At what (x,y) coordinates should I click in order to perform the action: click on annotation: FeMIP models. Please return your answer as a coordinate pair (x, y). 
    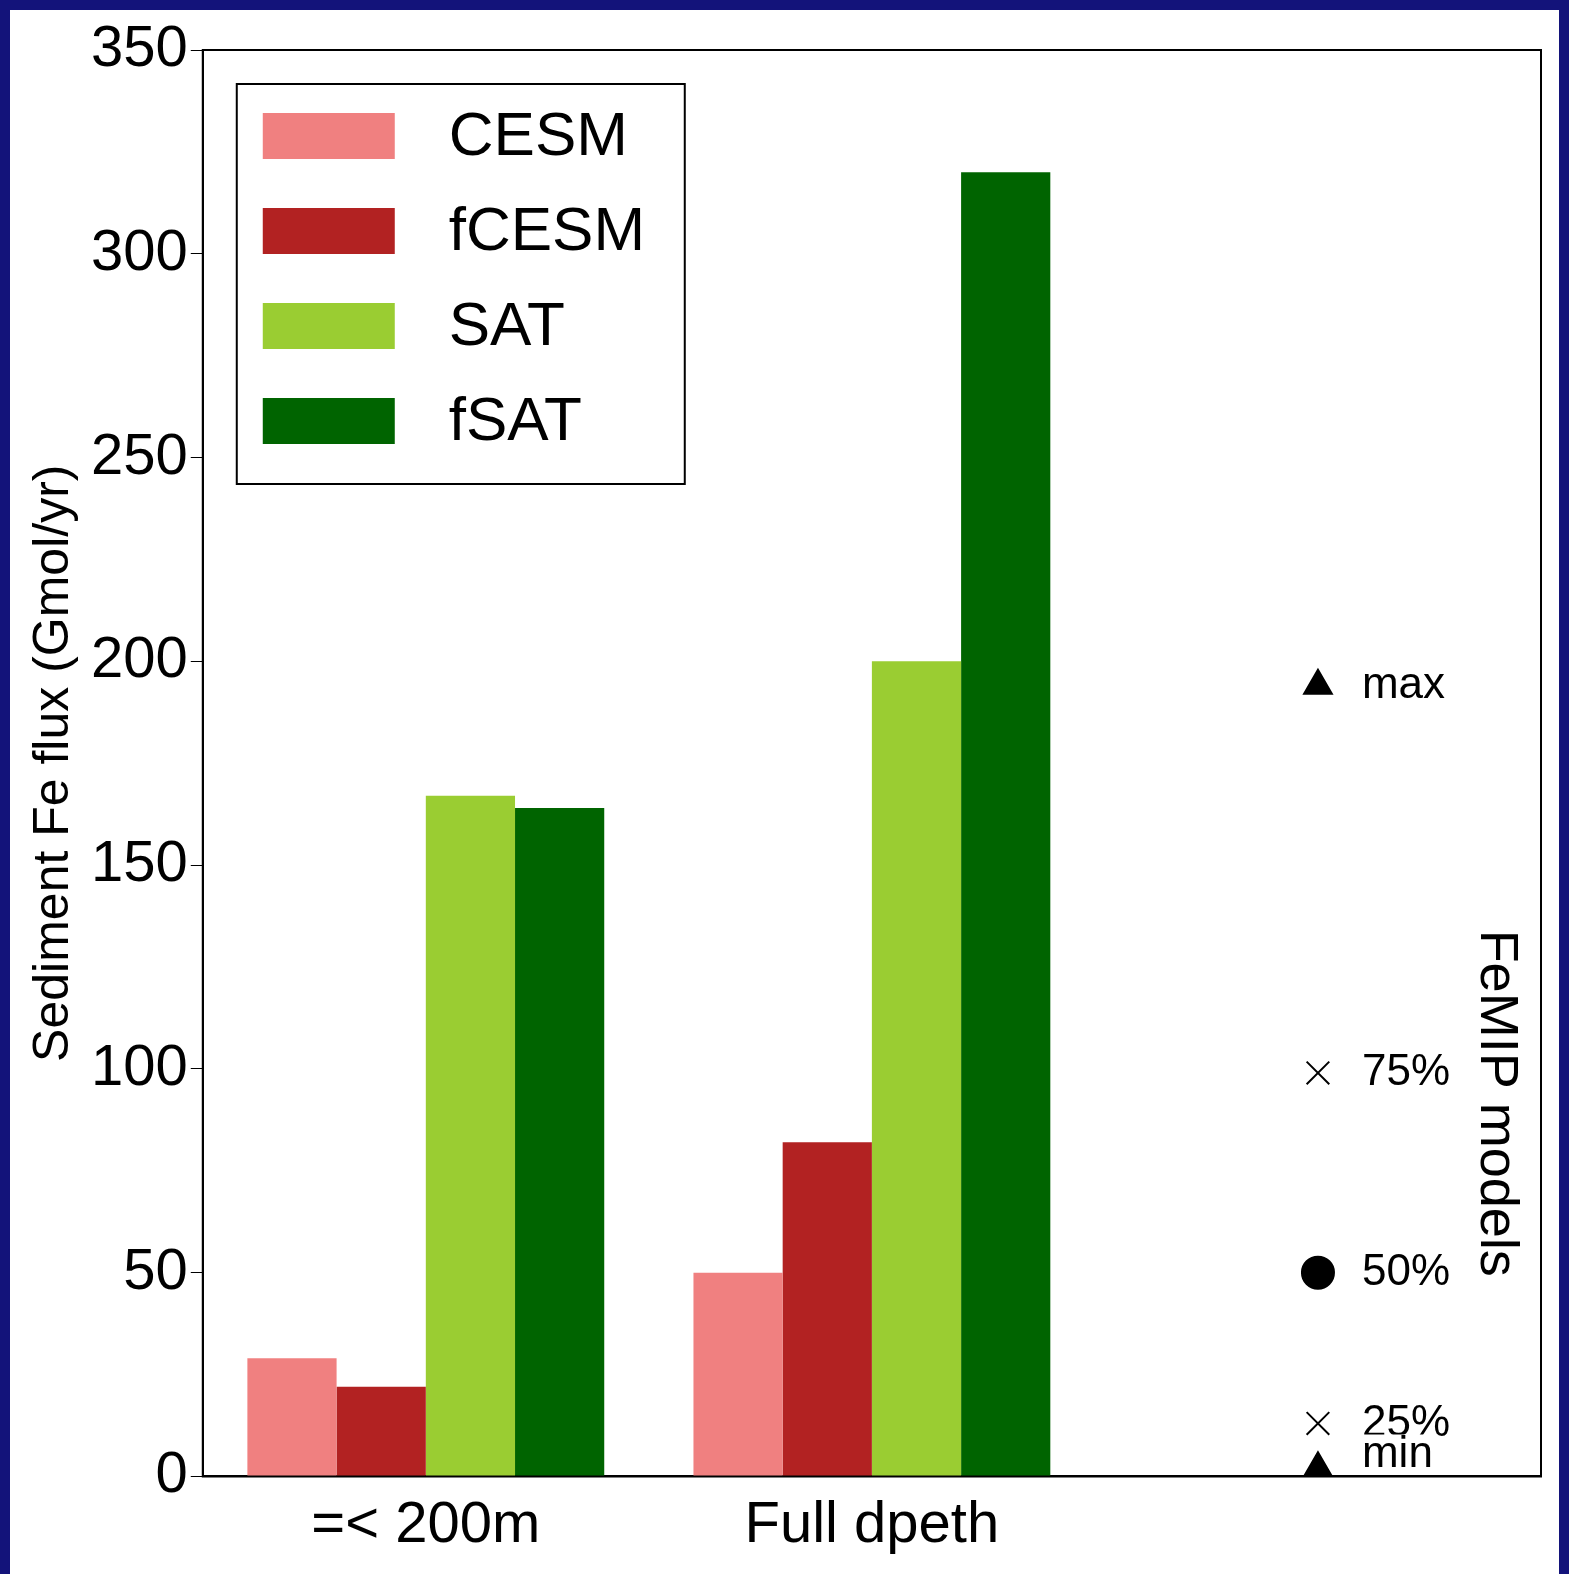
    Looking at the image, I should click on (1500, 1103).